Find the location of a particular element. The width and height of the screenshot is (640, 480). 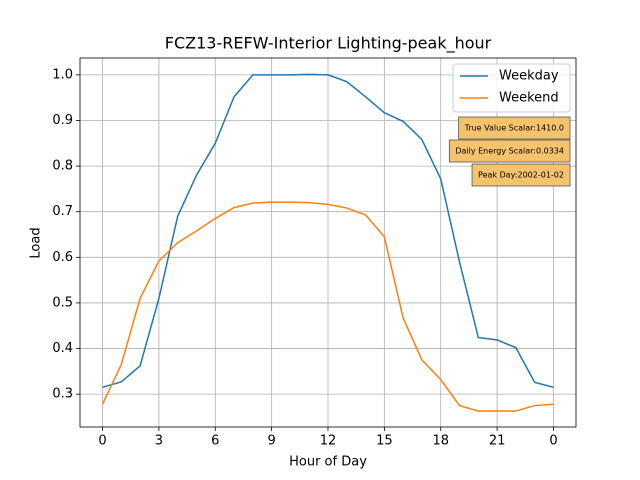

x-tick-label: 6 is located at coordinates (215, 441).